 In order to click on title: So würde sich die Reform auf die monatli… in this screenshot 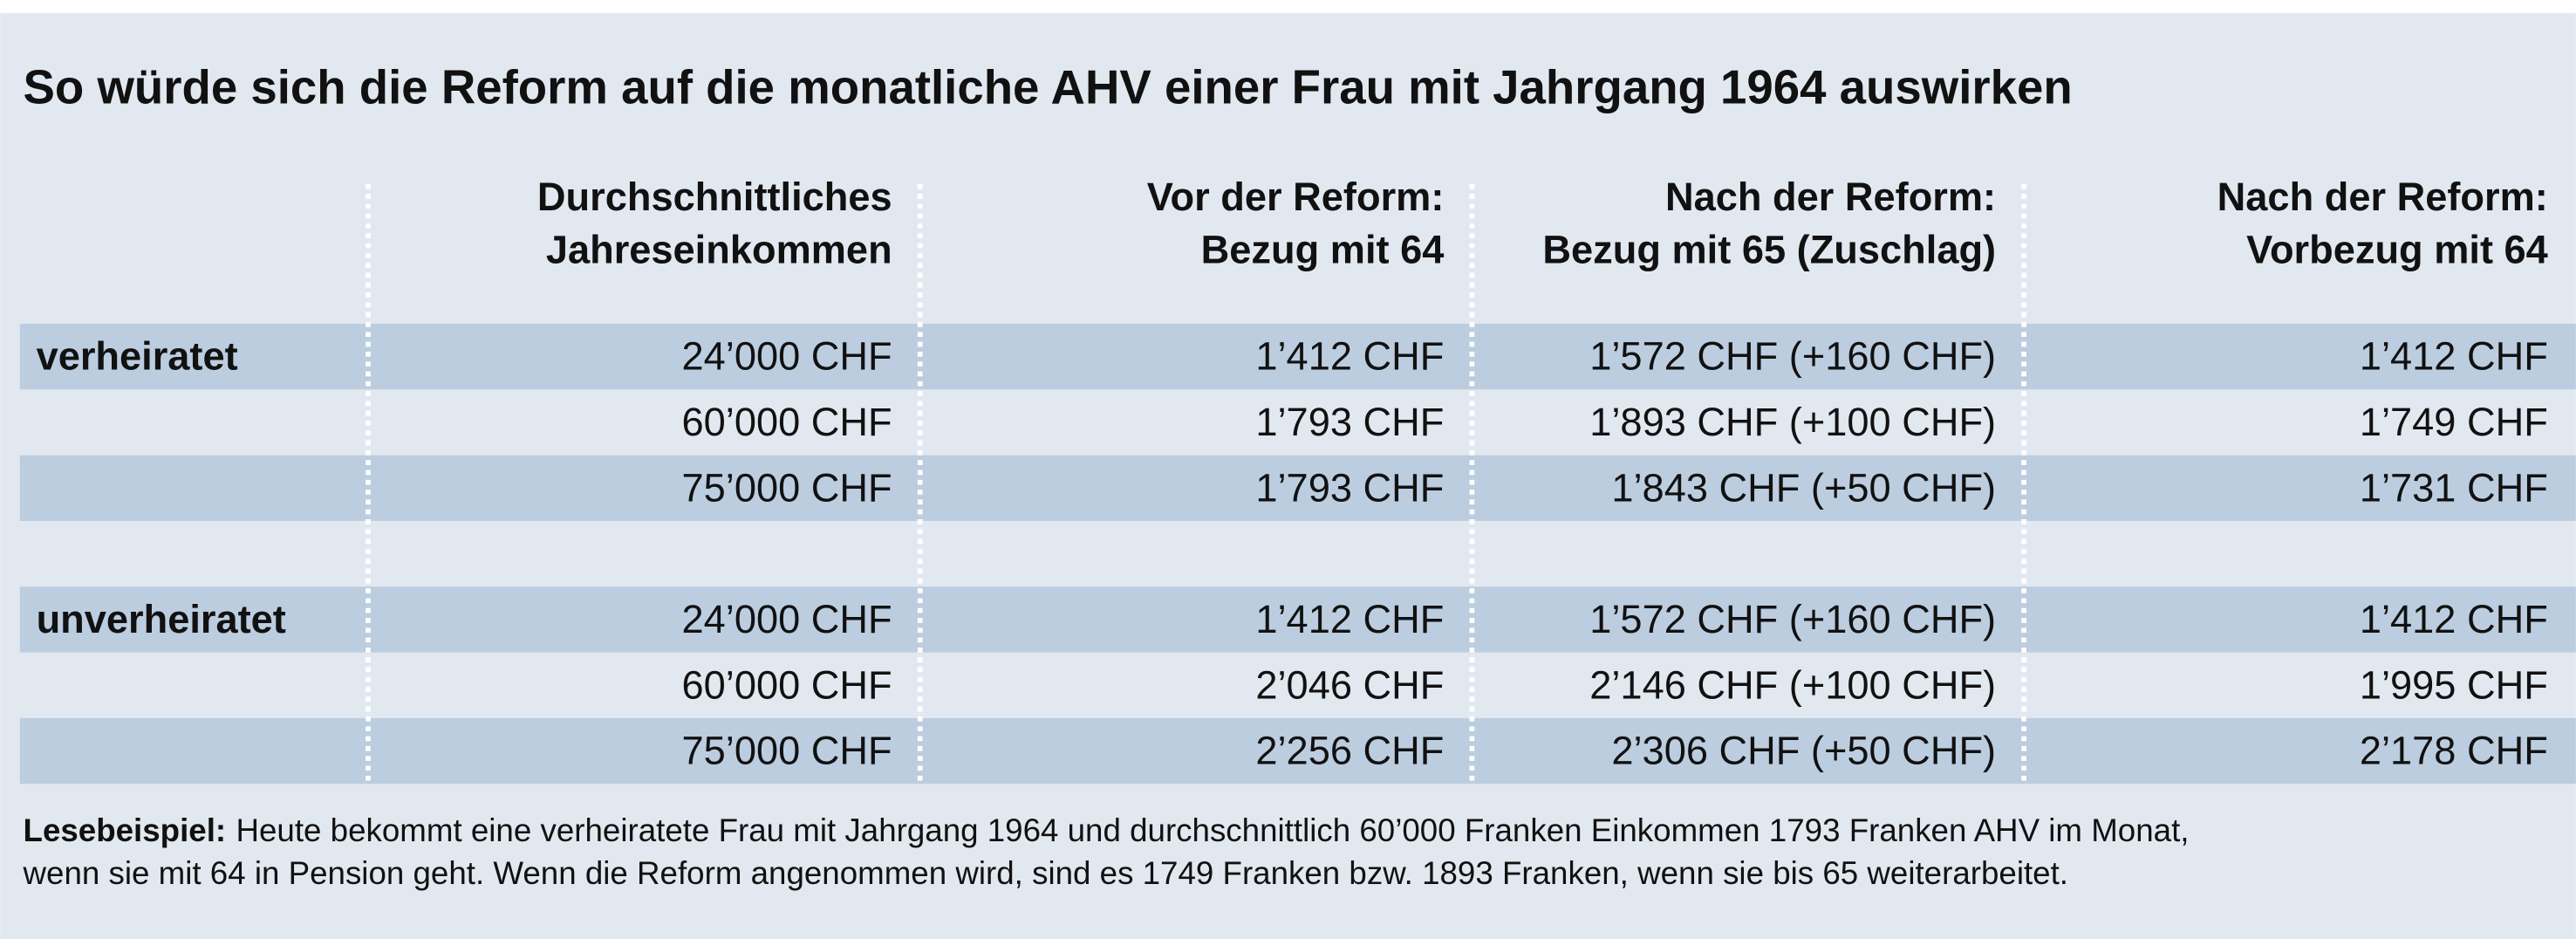, I will do `click(1048, 87)`.